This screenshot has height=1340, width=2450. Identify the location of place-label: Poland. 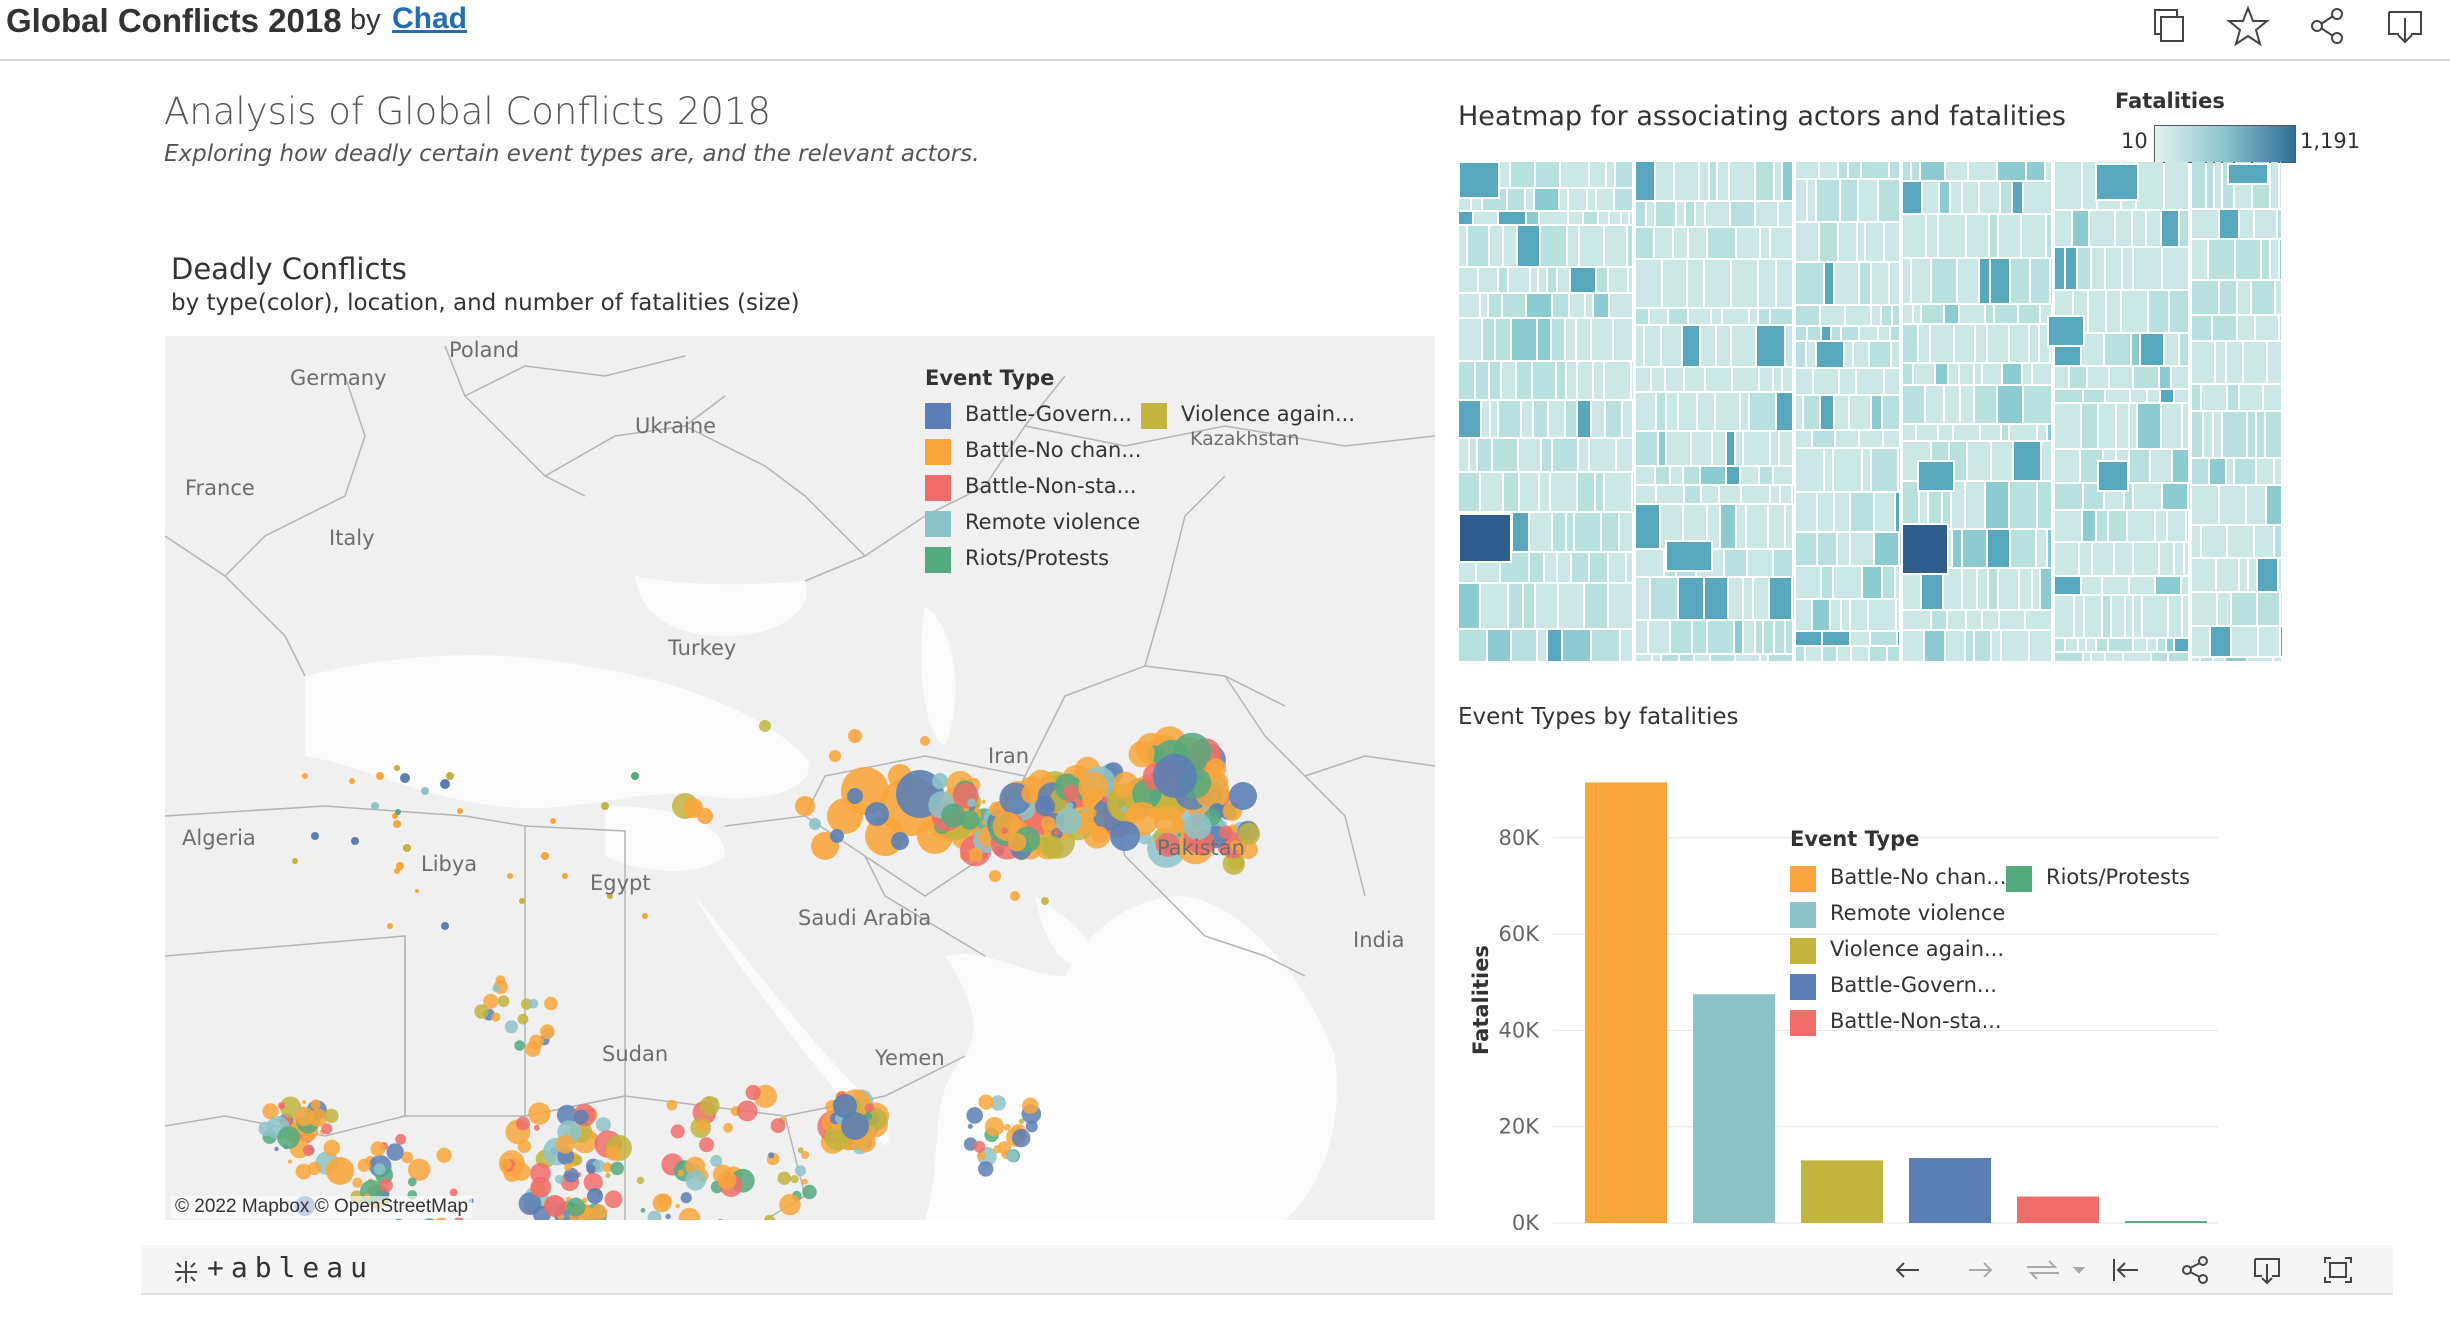
(484, 350).